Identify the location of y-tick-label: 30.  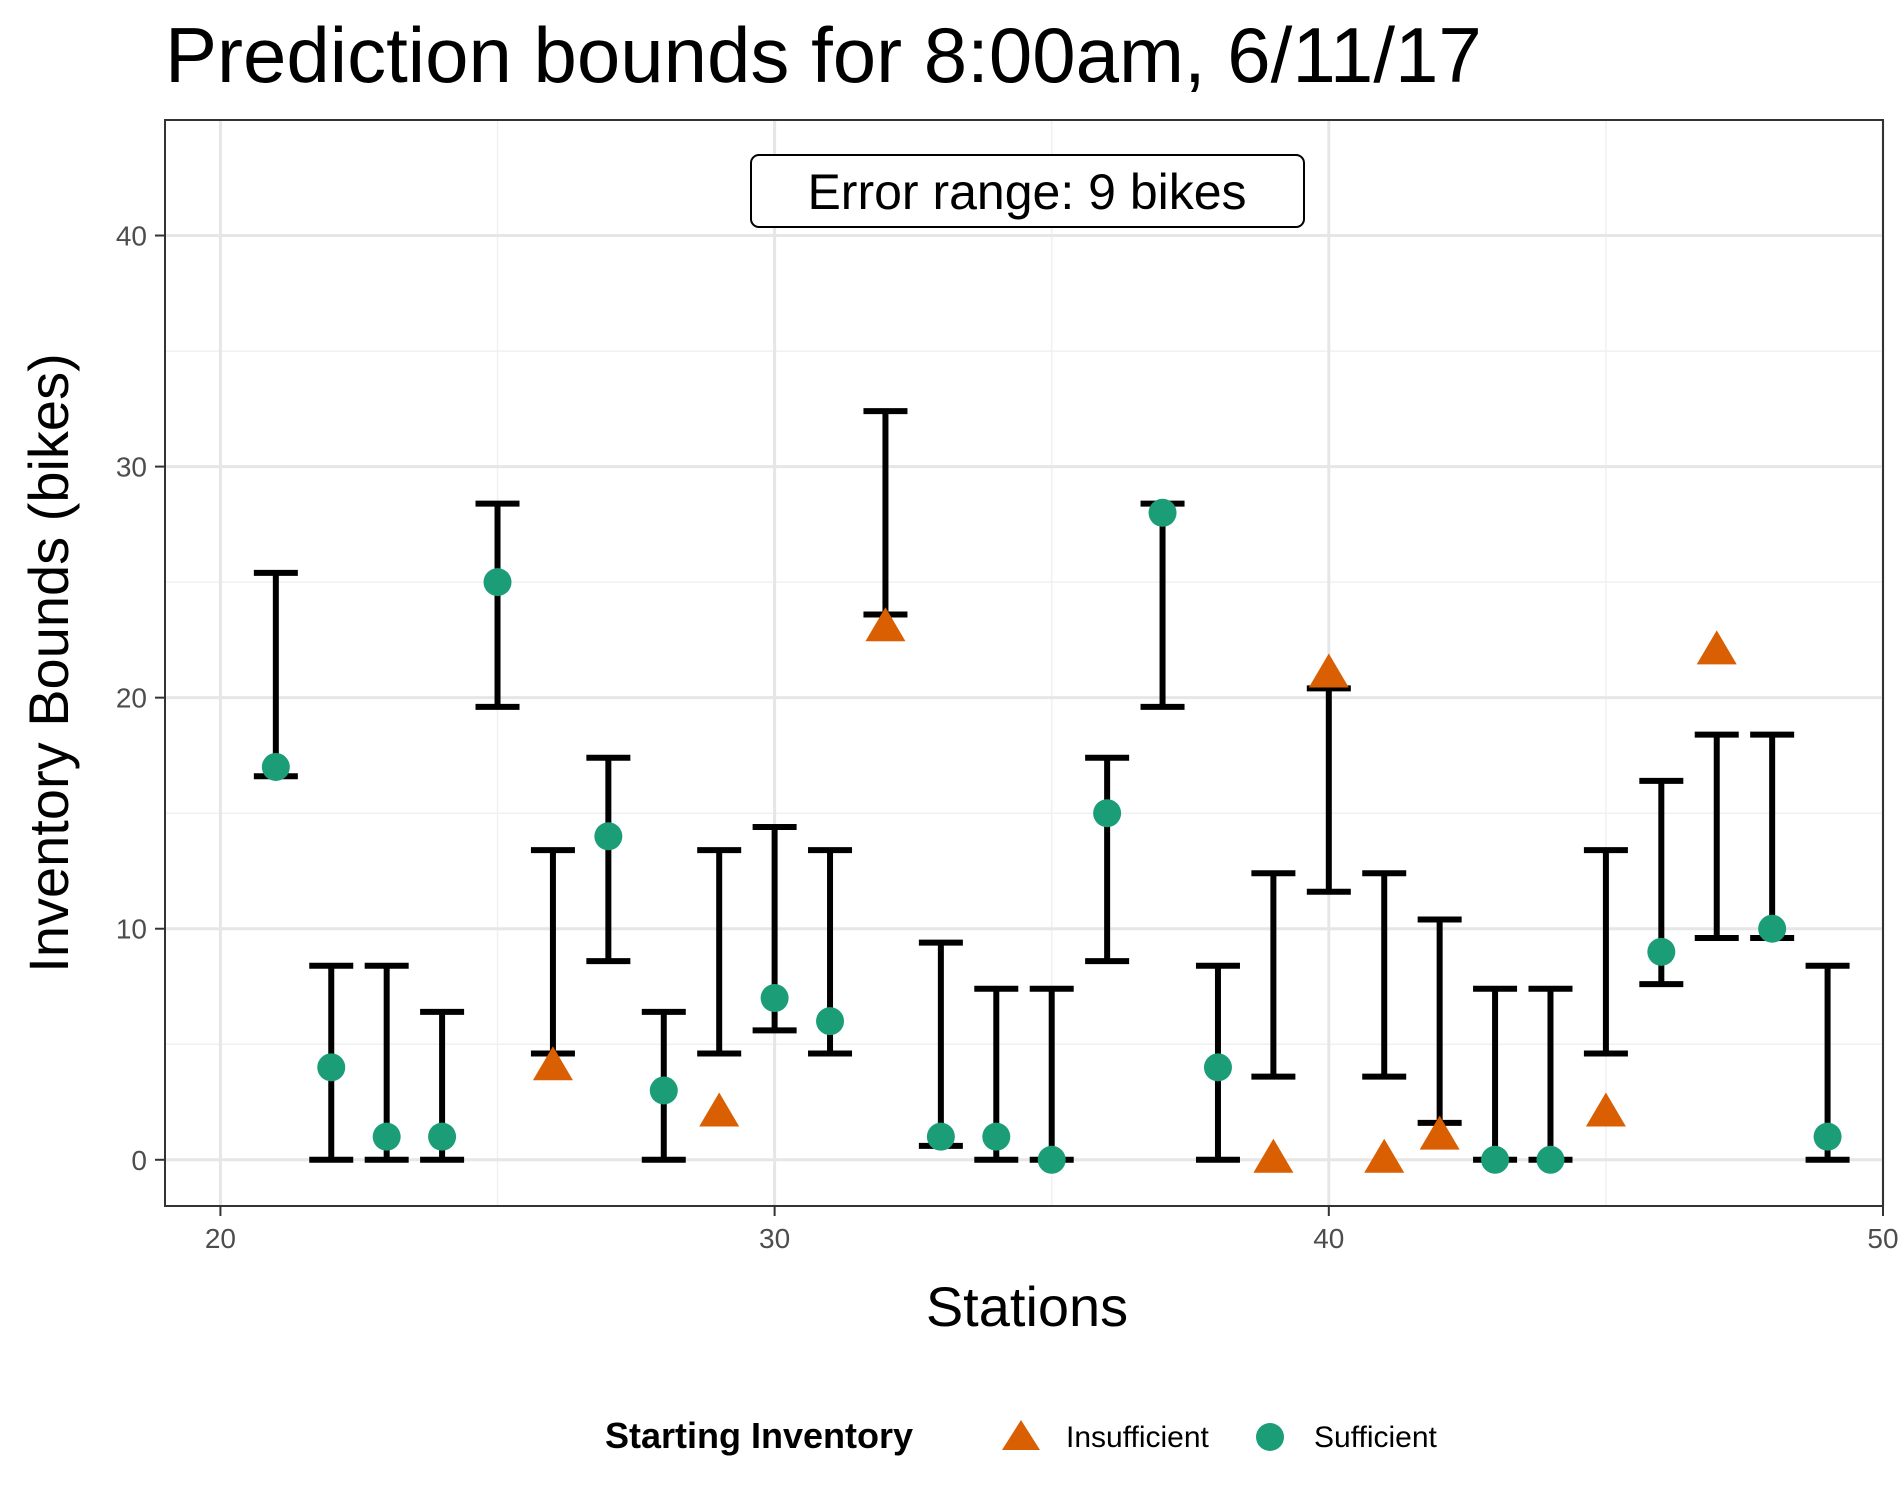
(131, 467).